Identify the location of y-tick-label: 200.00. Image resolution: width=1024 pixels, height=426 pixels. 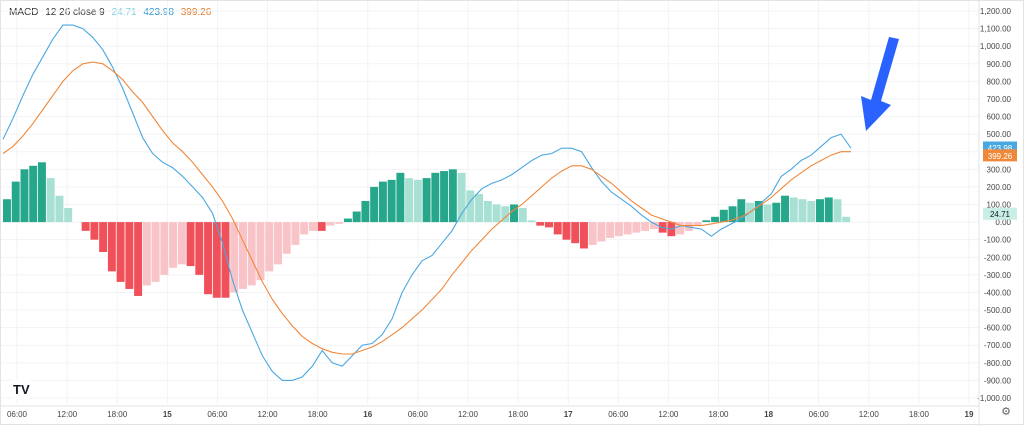
(999, 187).